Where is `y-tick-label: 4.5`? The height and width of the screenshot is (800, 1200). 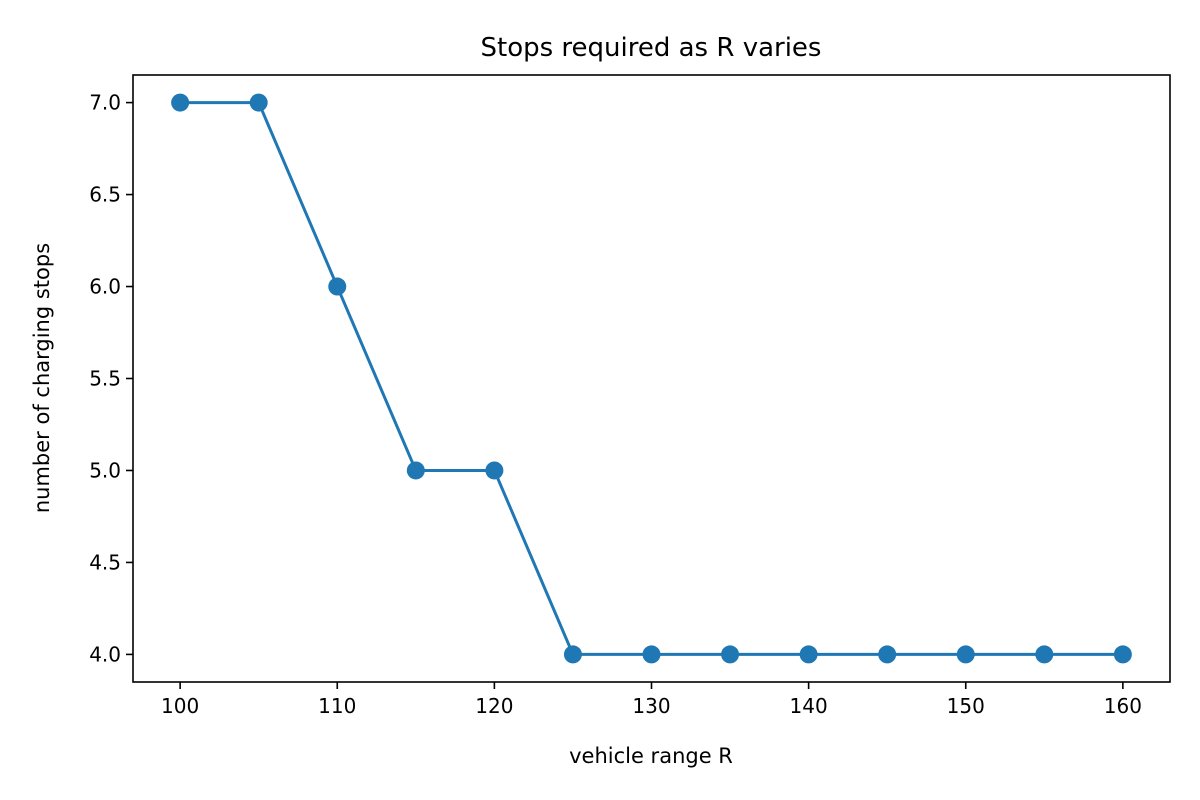 y-tick-label: 4.5 is located at coordinates (105, 562).